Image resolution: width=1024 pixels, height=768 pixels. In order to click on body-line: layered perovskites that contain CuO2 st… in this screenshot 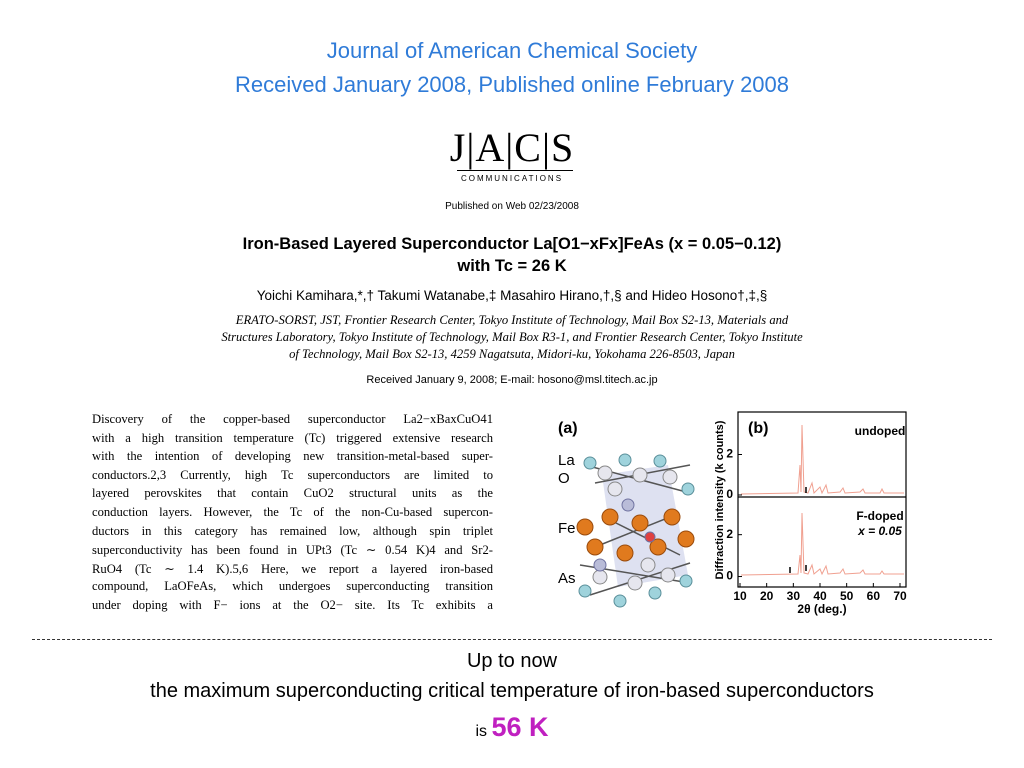, I will do `click(292, 493)`.